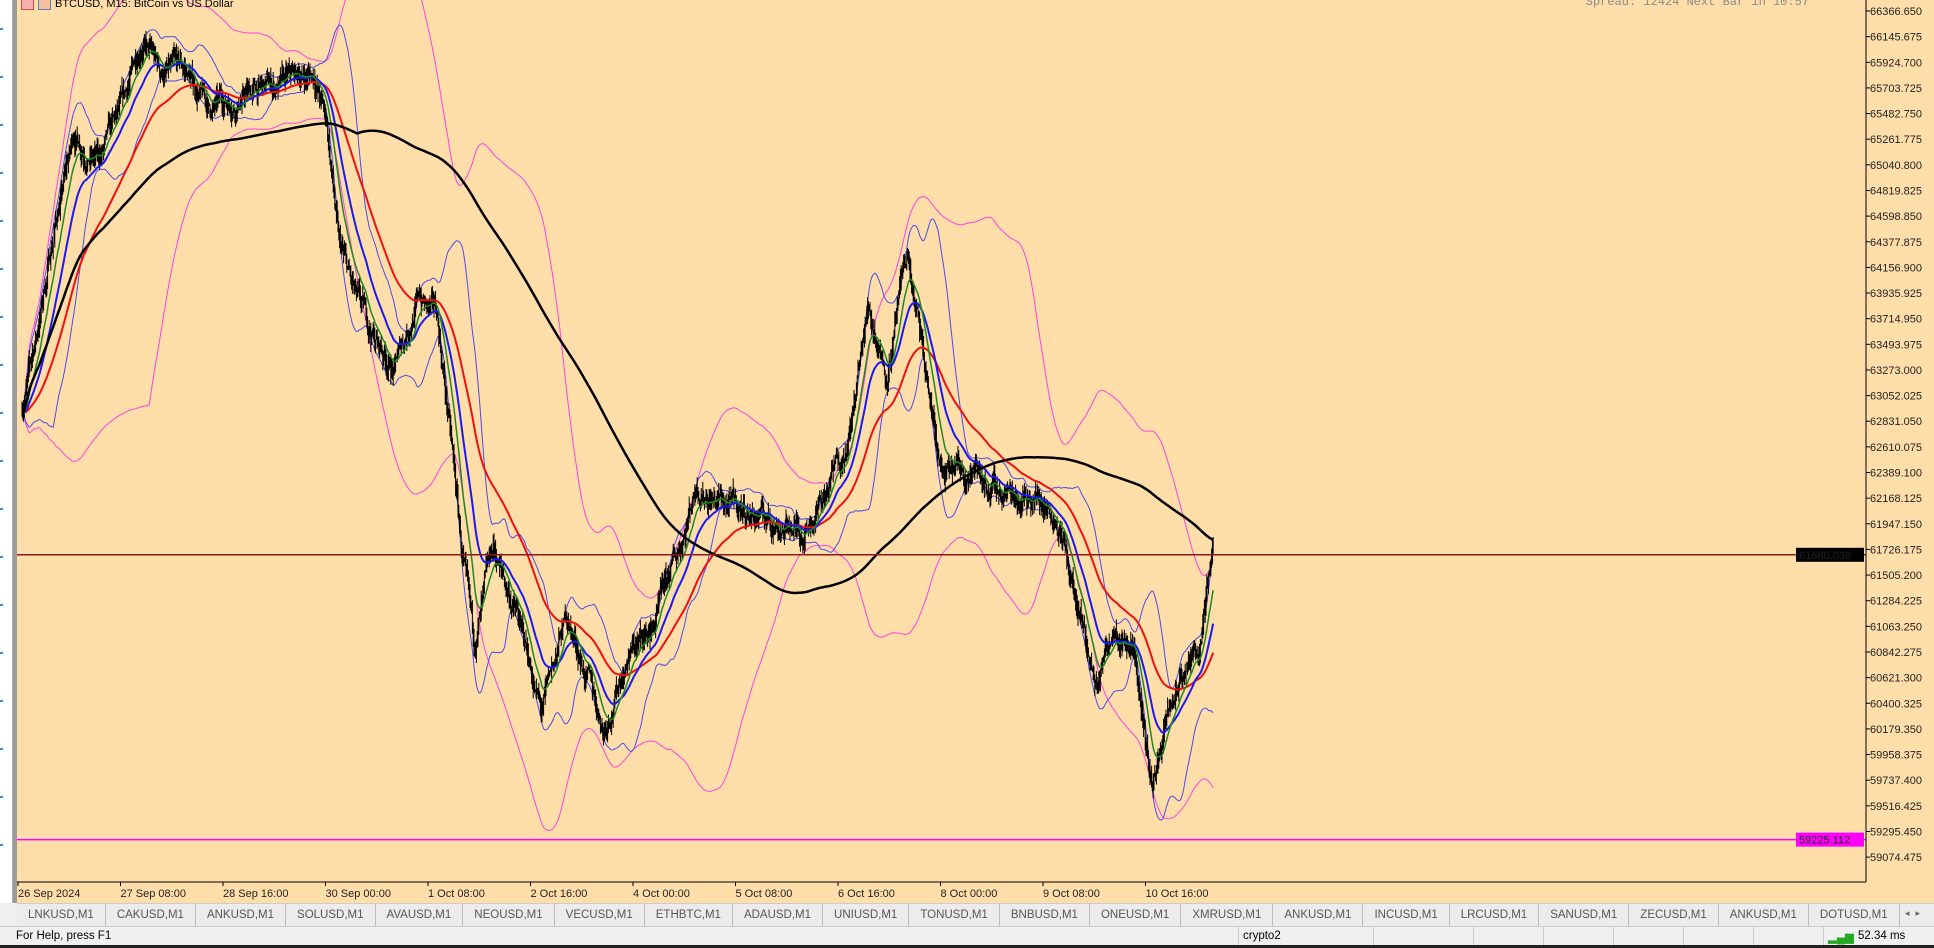 Image resolution: width=1934 pixels, height=948 pixels. What do you see at coordinates (969, 894) in the screenshot?
I see `time-tick-label: 8 Oct 00:00` at bounding box center [969, 894].